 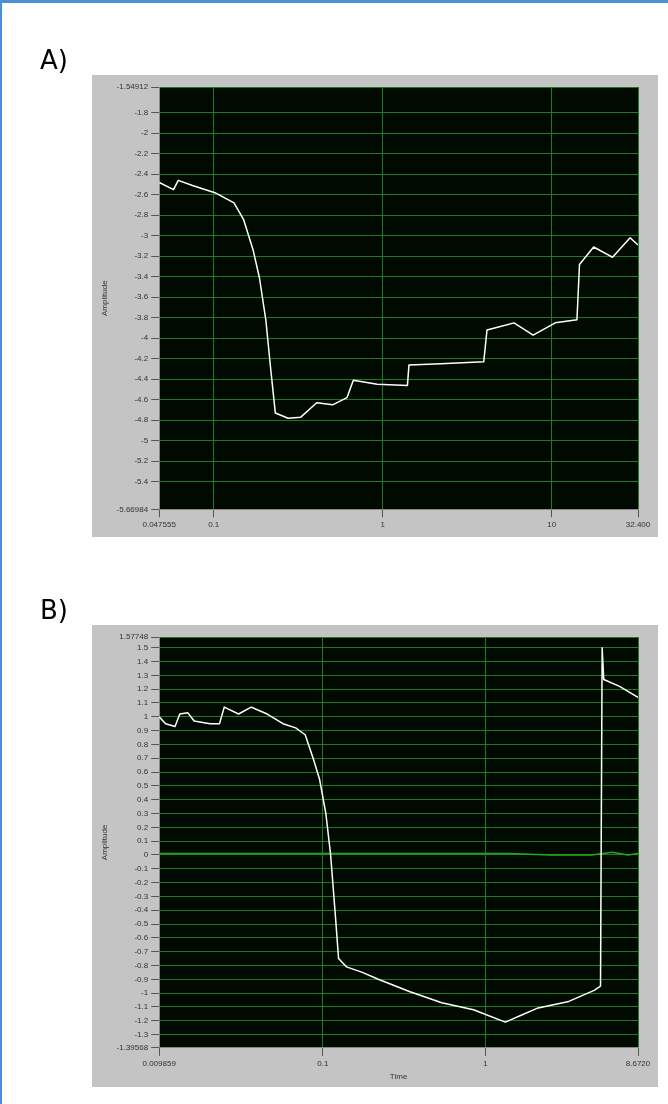 What do you see at coordinates (143, 703) in the screenshot?
I see `y-tick-label: 1.1` at bounding box center [143, 703].